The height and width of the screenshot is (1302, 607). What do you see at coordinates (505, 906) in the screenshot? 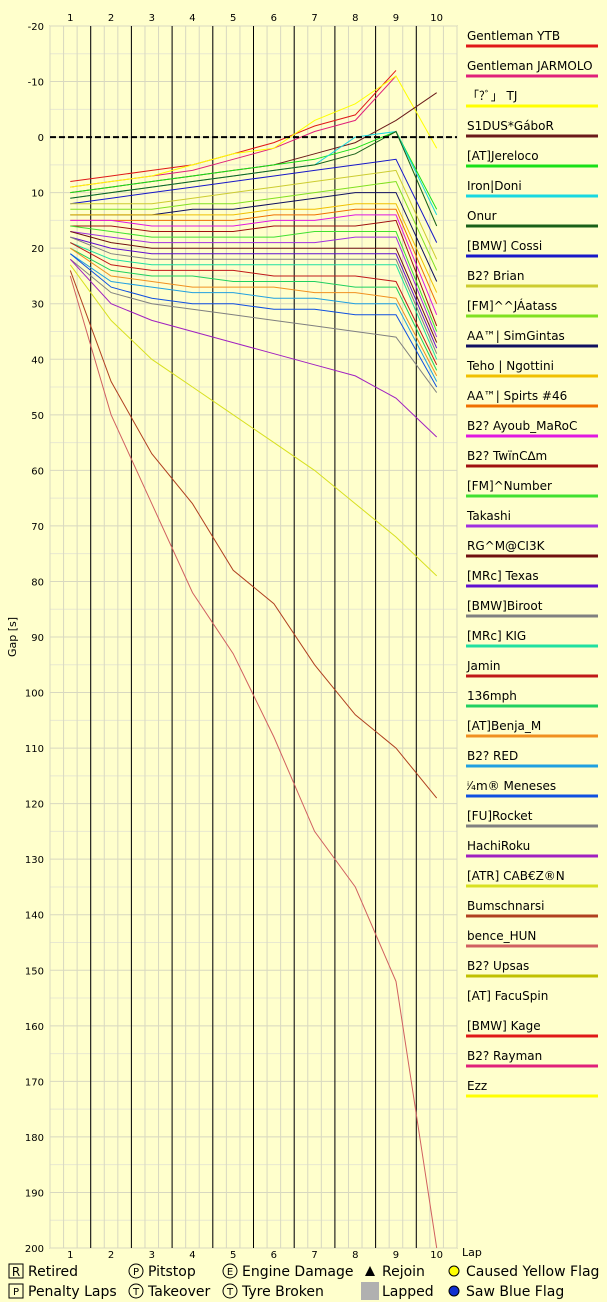
I see `legend-entry-label: Bumschnarsi` at bounding box center [505, 906].